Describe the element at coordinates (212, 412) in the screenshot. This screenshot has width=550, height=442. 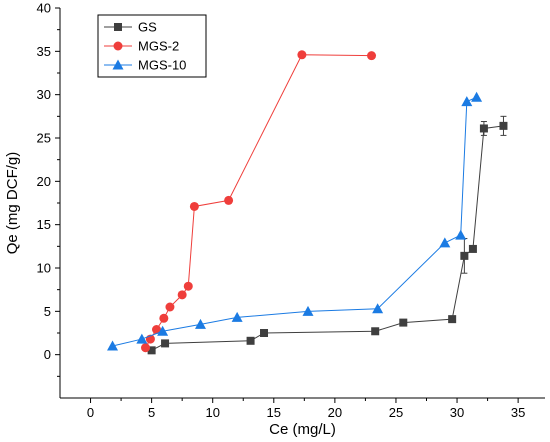
I see `x-tick-label: 10` at that location.